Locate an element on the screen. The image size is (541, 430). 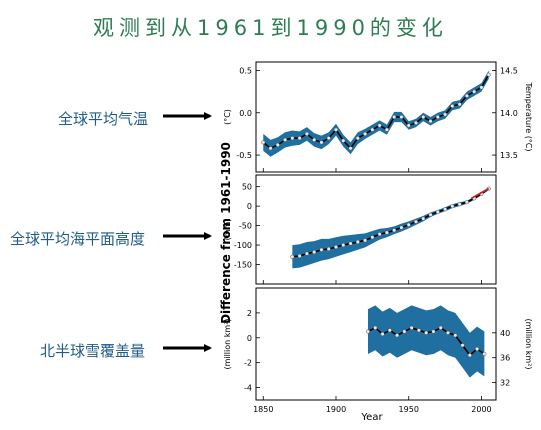
y-tick-label-right: 32 is located at coordinates (505, 383).